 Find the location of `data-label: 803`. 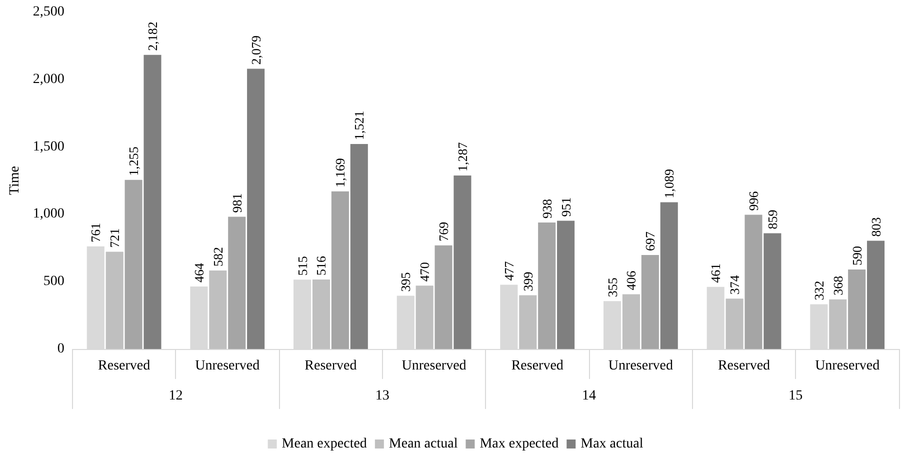

data-label: 803 is located at coordinates (876, 227).